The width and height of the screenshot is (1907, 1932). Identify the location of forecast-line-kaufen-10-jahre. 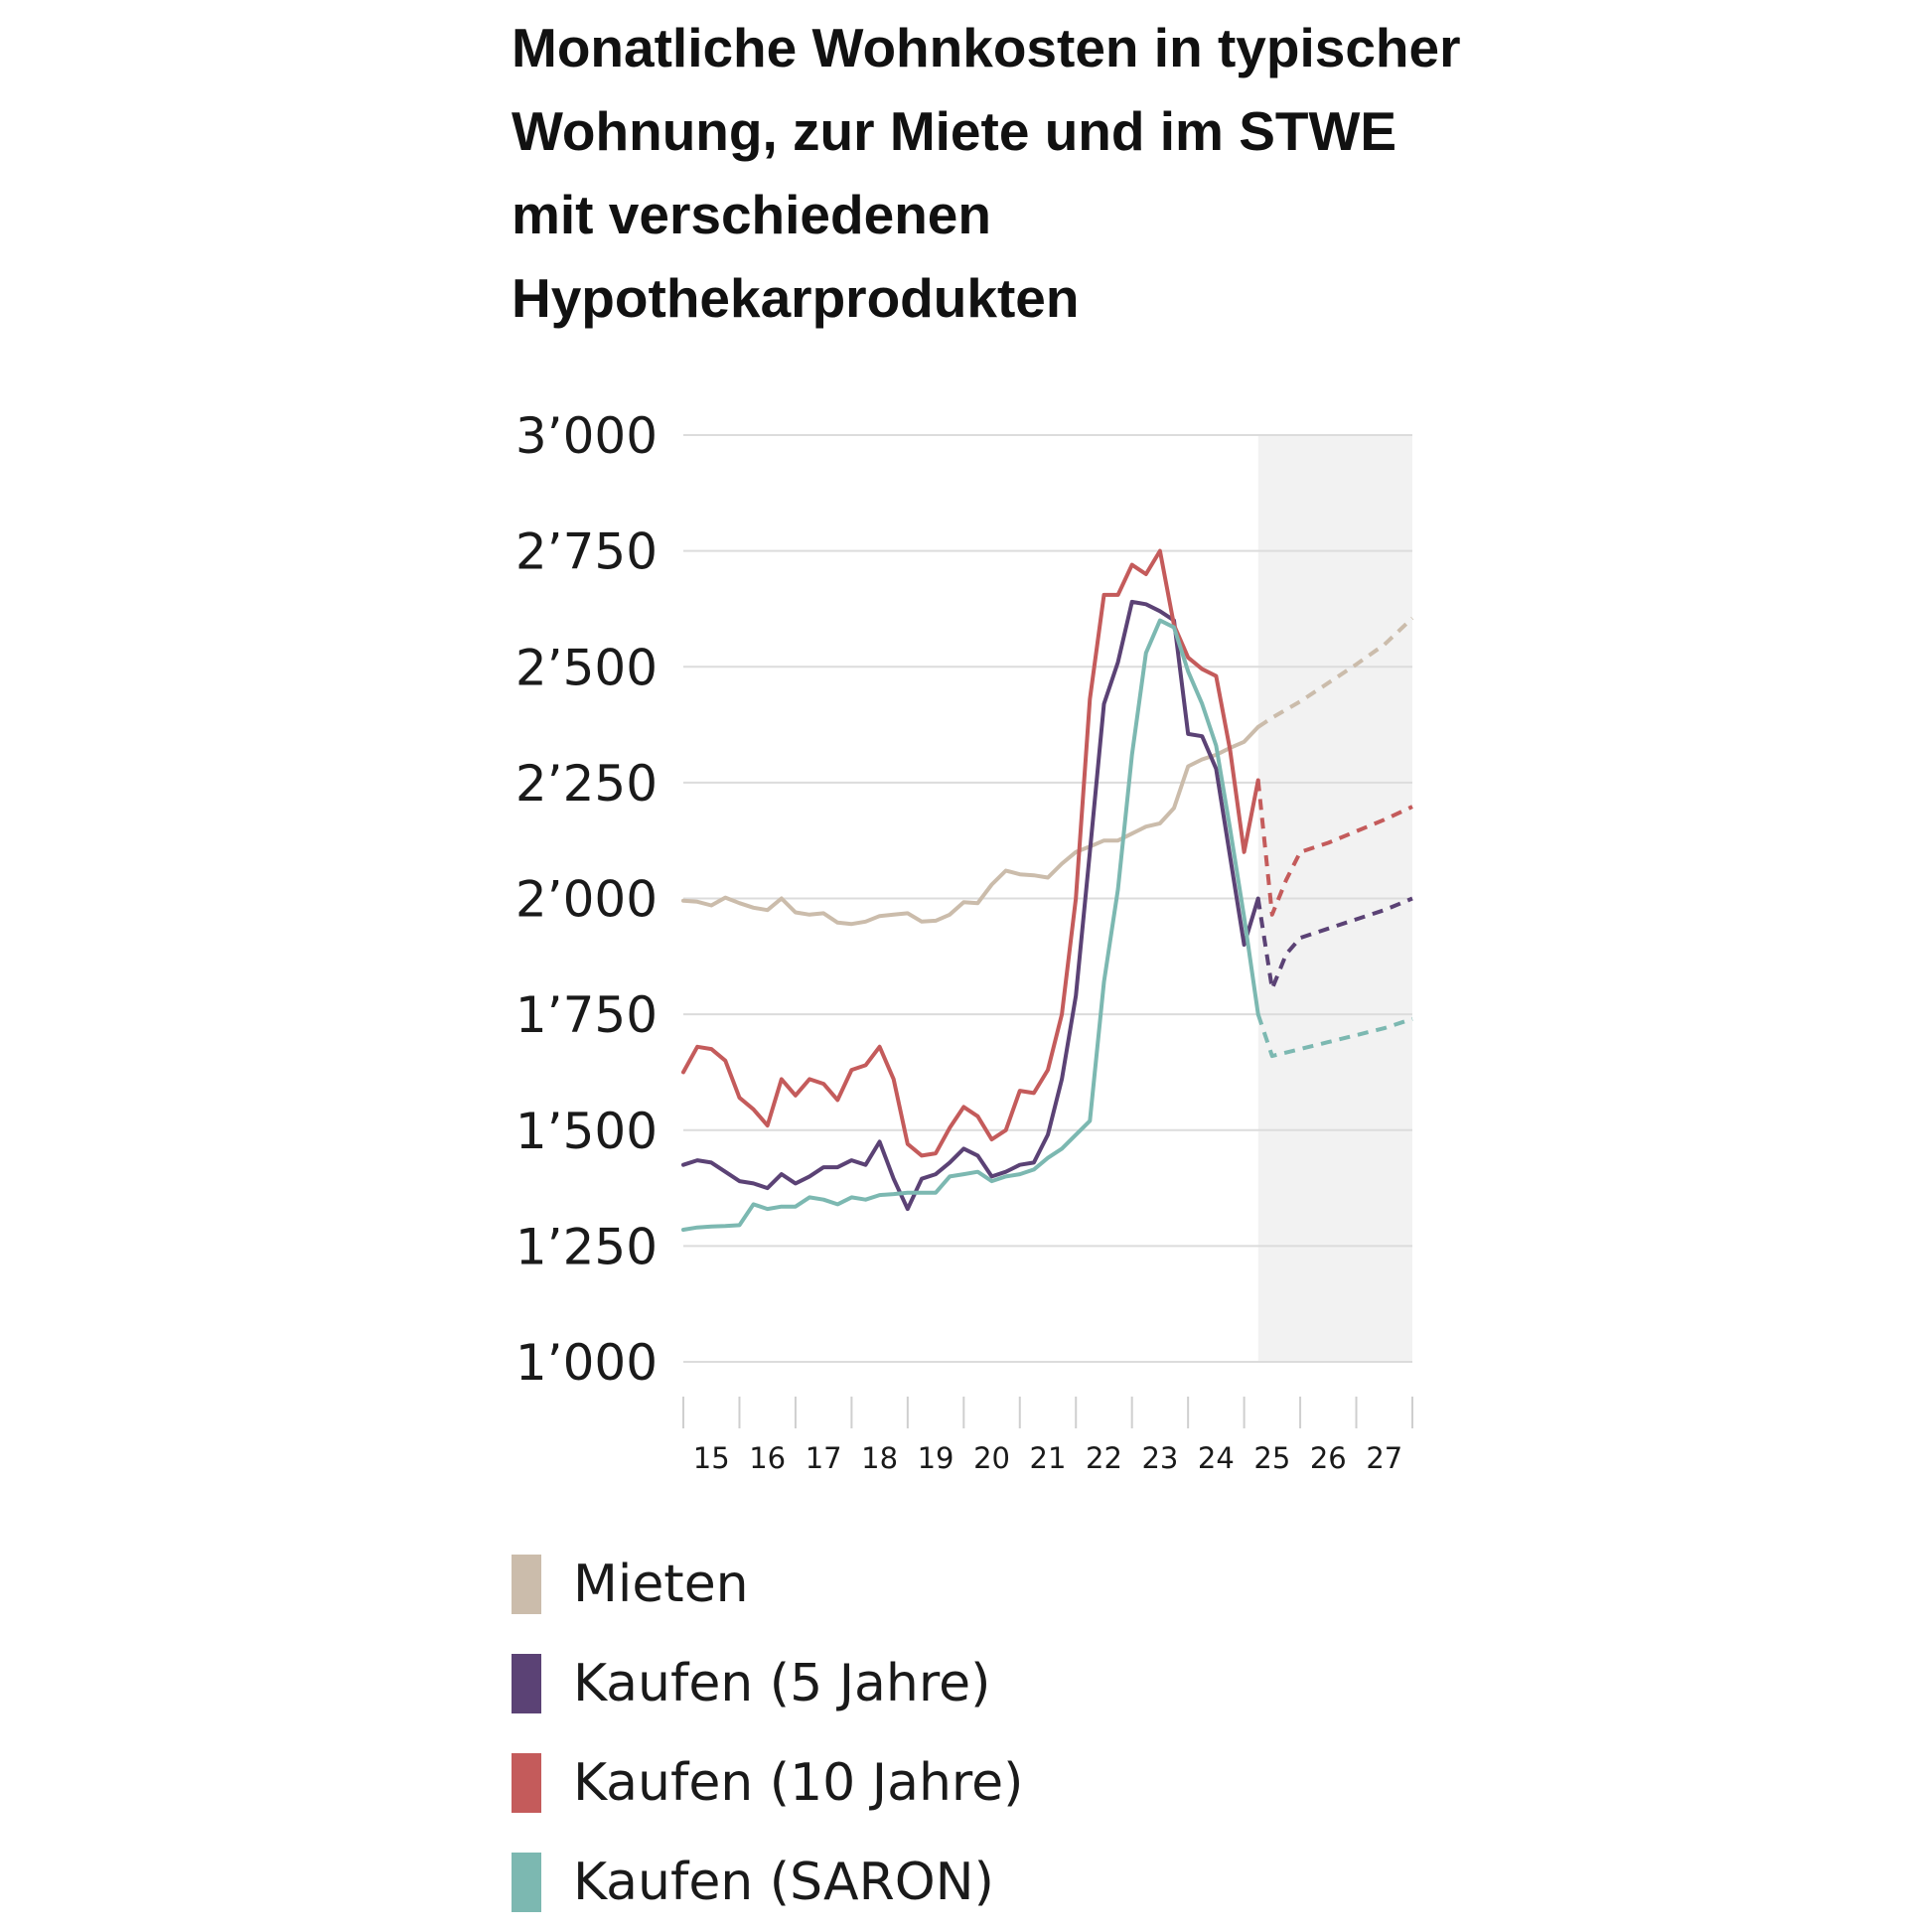
(1334, 848).